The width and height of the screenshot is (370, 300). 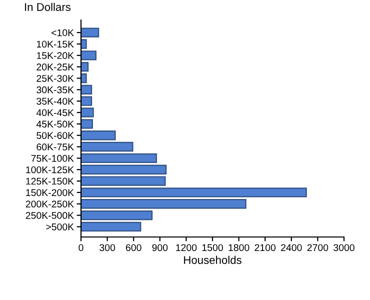 What do you see at coordinates (55, 67) in the screenshot?
I see `y-tick-label: 20K-25K` at bounding box center [55, 67].